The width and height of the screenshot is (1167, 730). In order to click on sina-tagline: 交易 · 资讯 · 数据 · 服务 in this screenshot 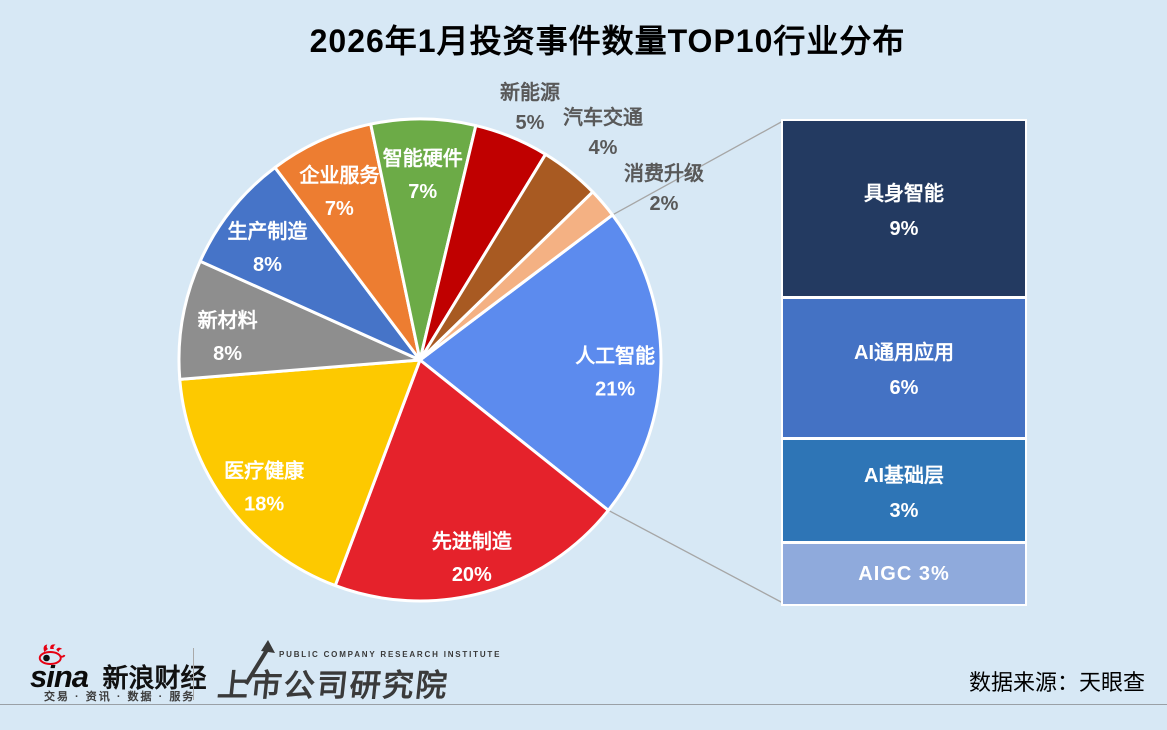, I will do `click(120, 697)`.